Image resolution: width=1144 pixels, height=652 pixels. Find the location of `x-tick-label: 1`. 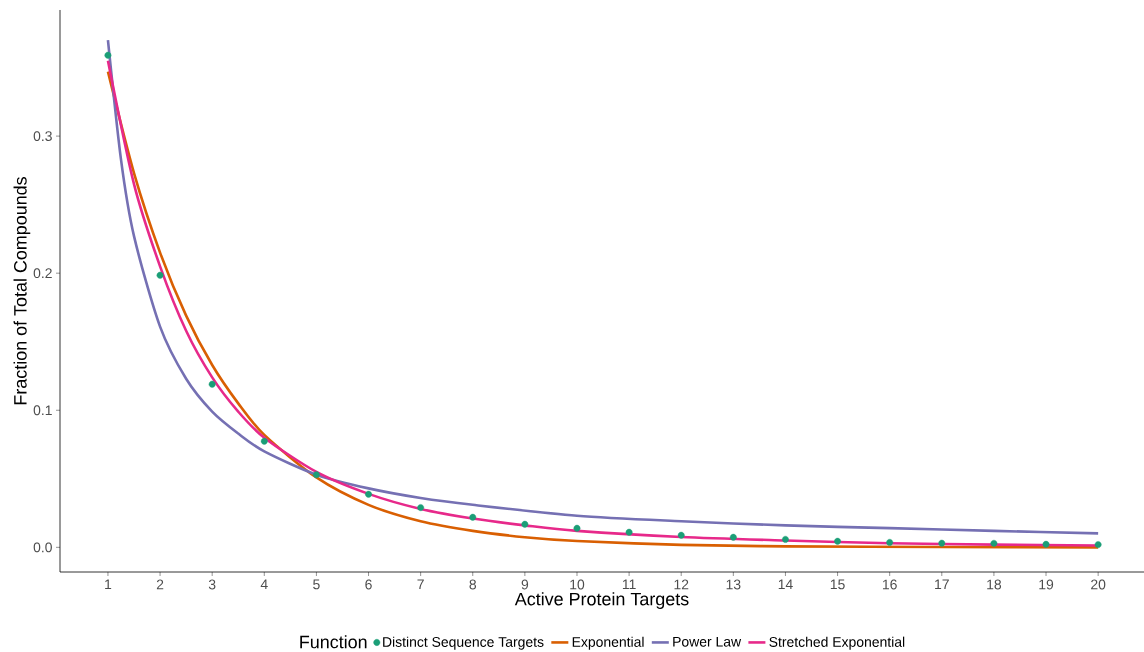

x-tick-label: 1 is located at coordinates (108, 584).